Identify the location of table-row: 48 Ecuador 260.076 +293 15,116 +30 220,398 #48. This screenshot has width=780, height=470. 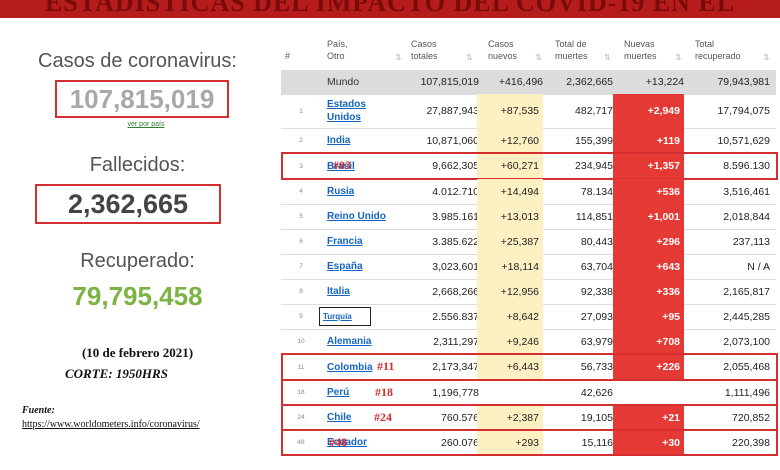
(529, 442).